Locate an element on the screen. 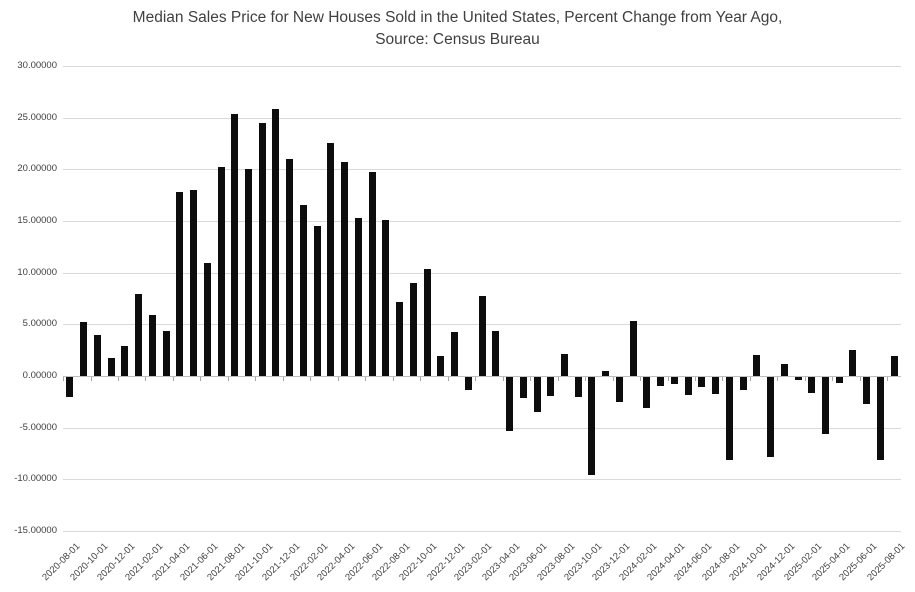  y-axis-label: -15.00000 is located at coordinates (35, 530).